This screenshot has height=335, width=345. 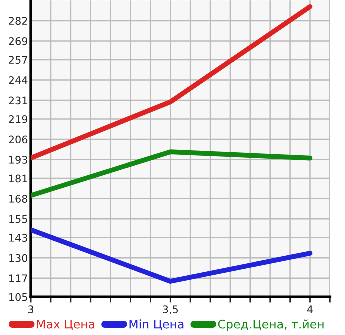 What do you see at coordinates (31, 310) in the screenshot?
I see `x-tick-label: 3` at bounding box center [31, 310].